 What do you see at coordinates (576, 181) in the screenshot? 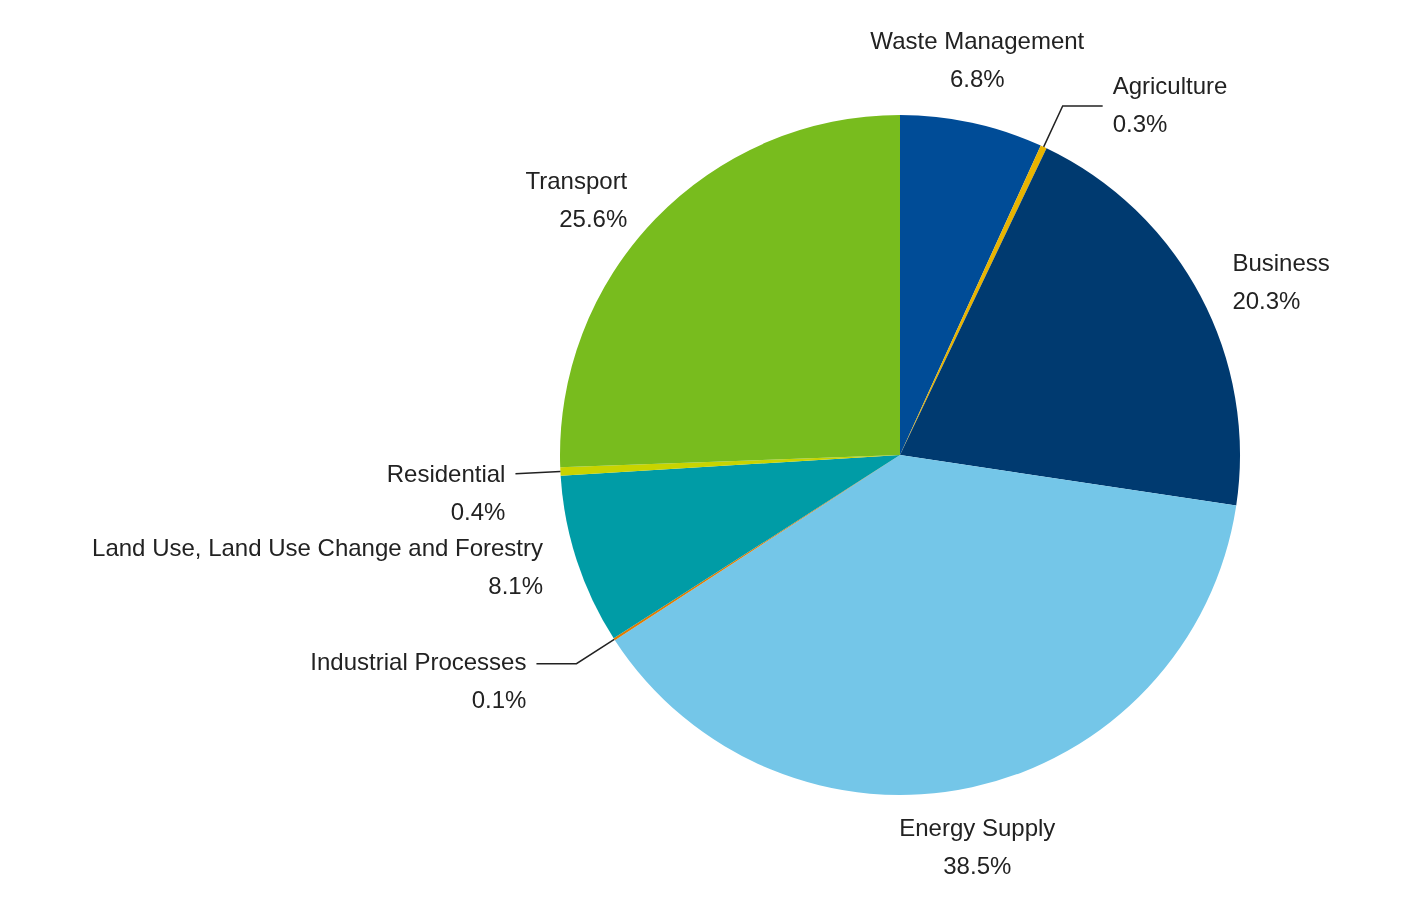
I see `slice-label: Transport` at bounding box center [576, 181].